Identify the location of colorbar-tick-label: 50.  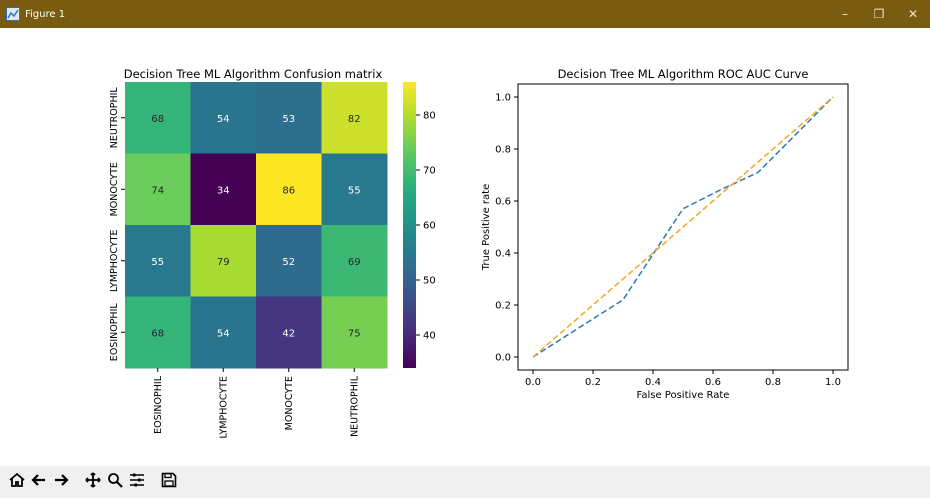
(429, 281).